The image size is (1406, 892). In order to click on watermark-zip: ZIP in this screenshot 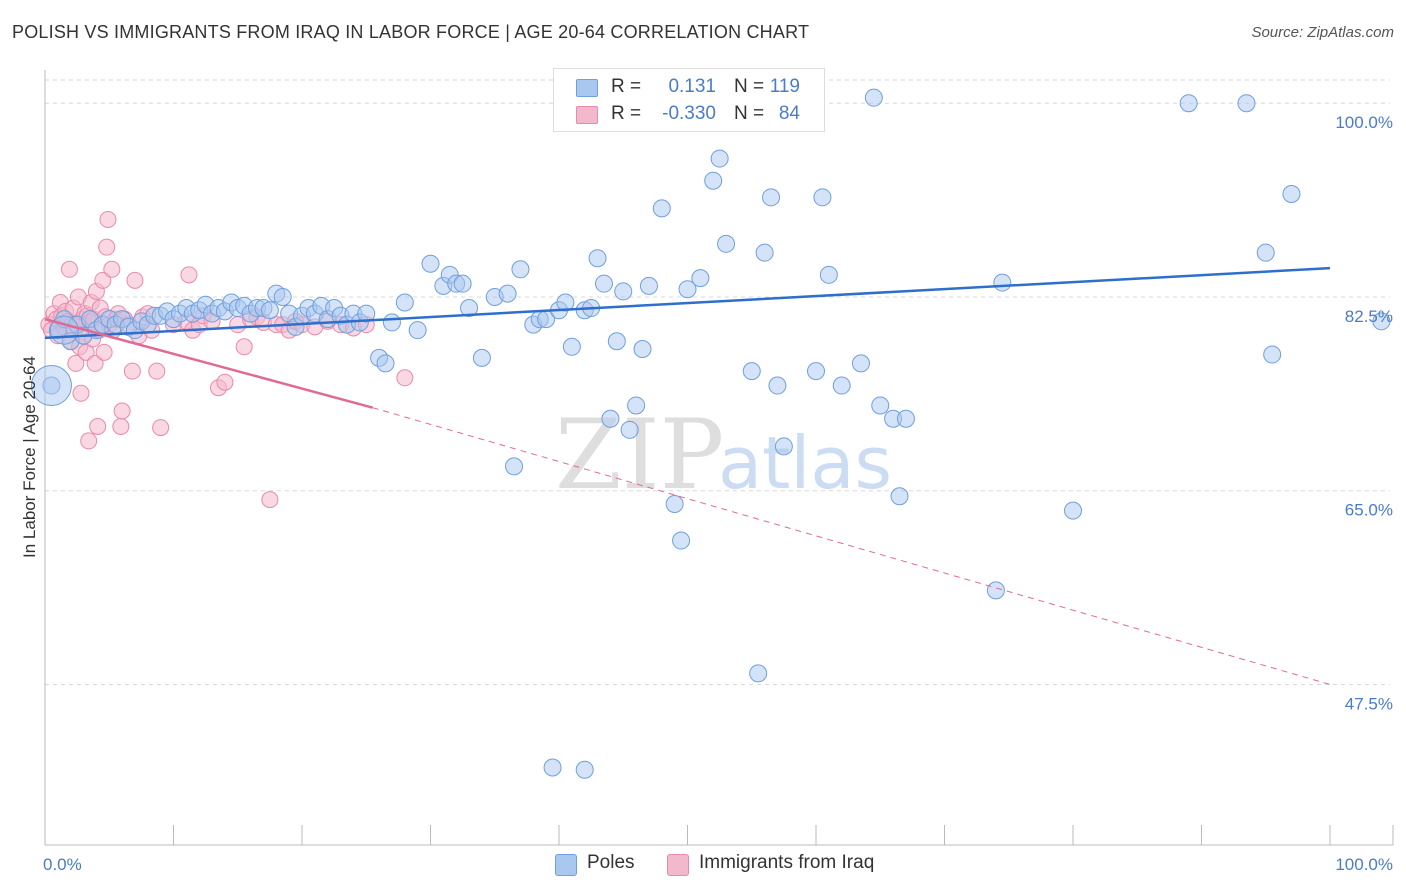, I will do `click(639, 455)`.